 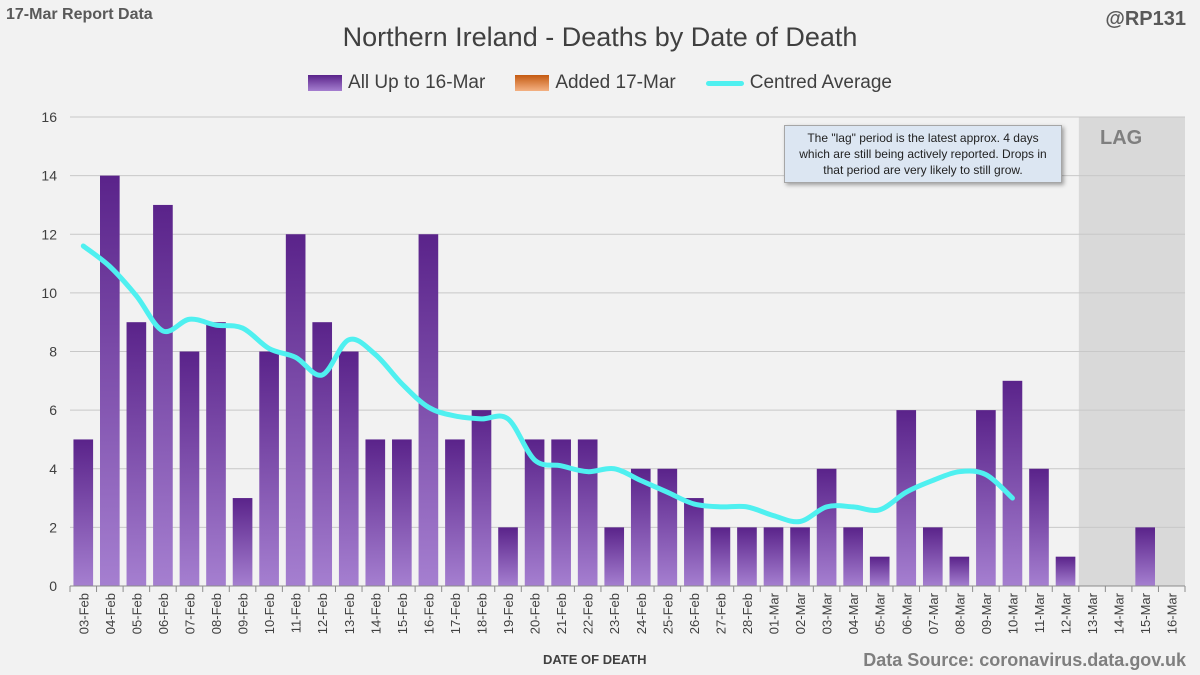 I want to click on x-tick-label: 14-Feb, so click(x=375, y=613).